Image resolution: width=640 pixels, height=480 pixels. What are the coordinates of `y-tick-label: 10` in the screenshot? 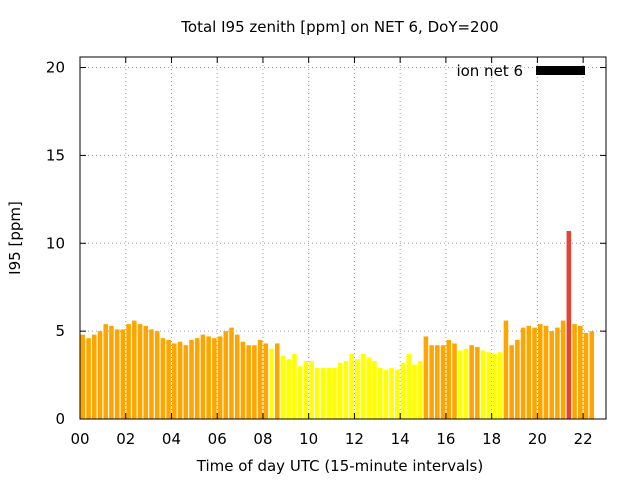 It's located at (55, 243).